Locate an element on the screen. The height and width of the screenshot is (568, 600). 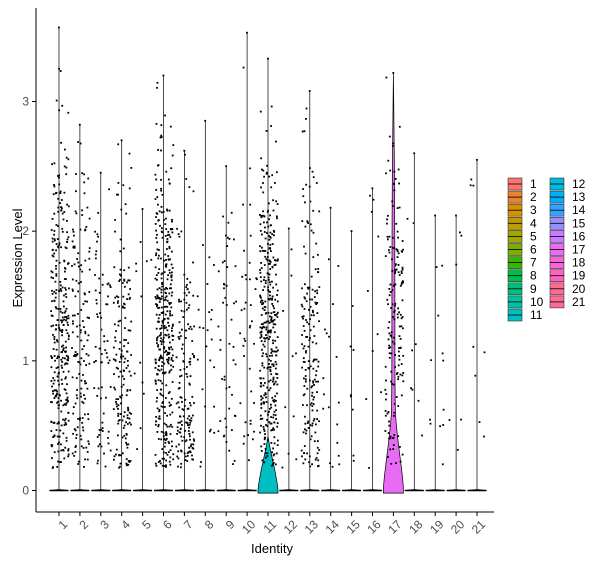
x-tick-label-7: 7 is located at coordinates (188, 524).